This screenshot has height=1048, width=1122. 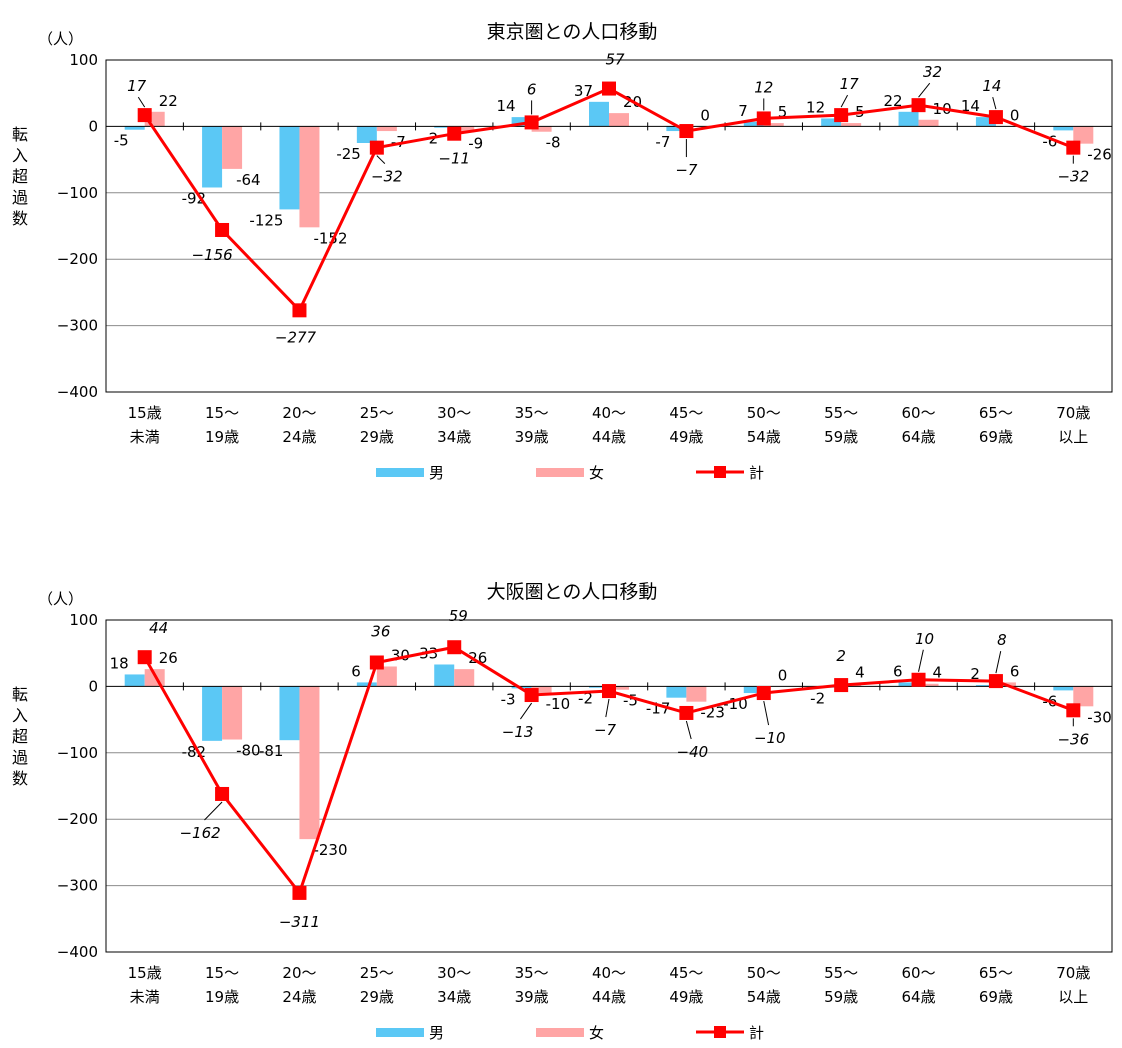 What do you see at coordinates (553, 143) in the screenshot?
I see `data-label-female: -8` at bounding box center [553, 143].